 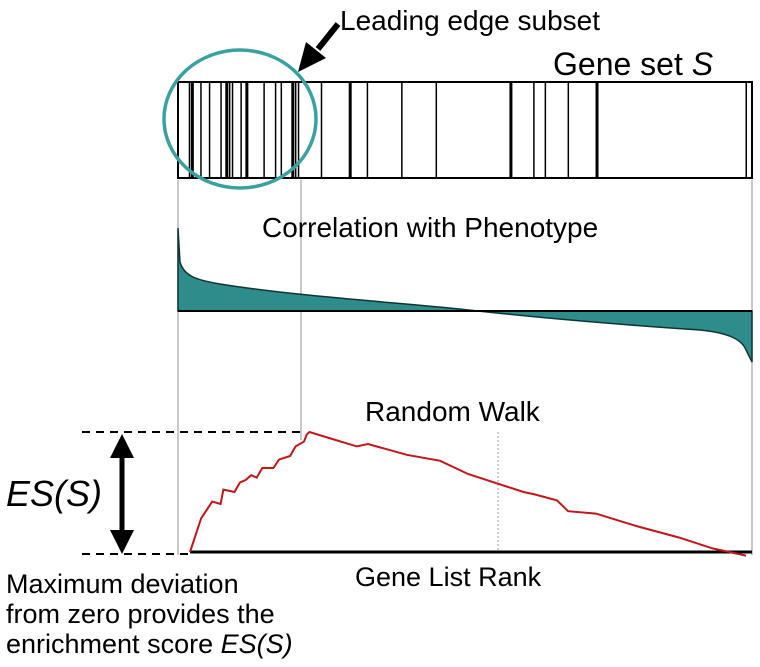 What do you see at coordinates (319, 47) in the screenshot?
I see `leading-edge-arrow-icon` at bounding box center [319, 47].